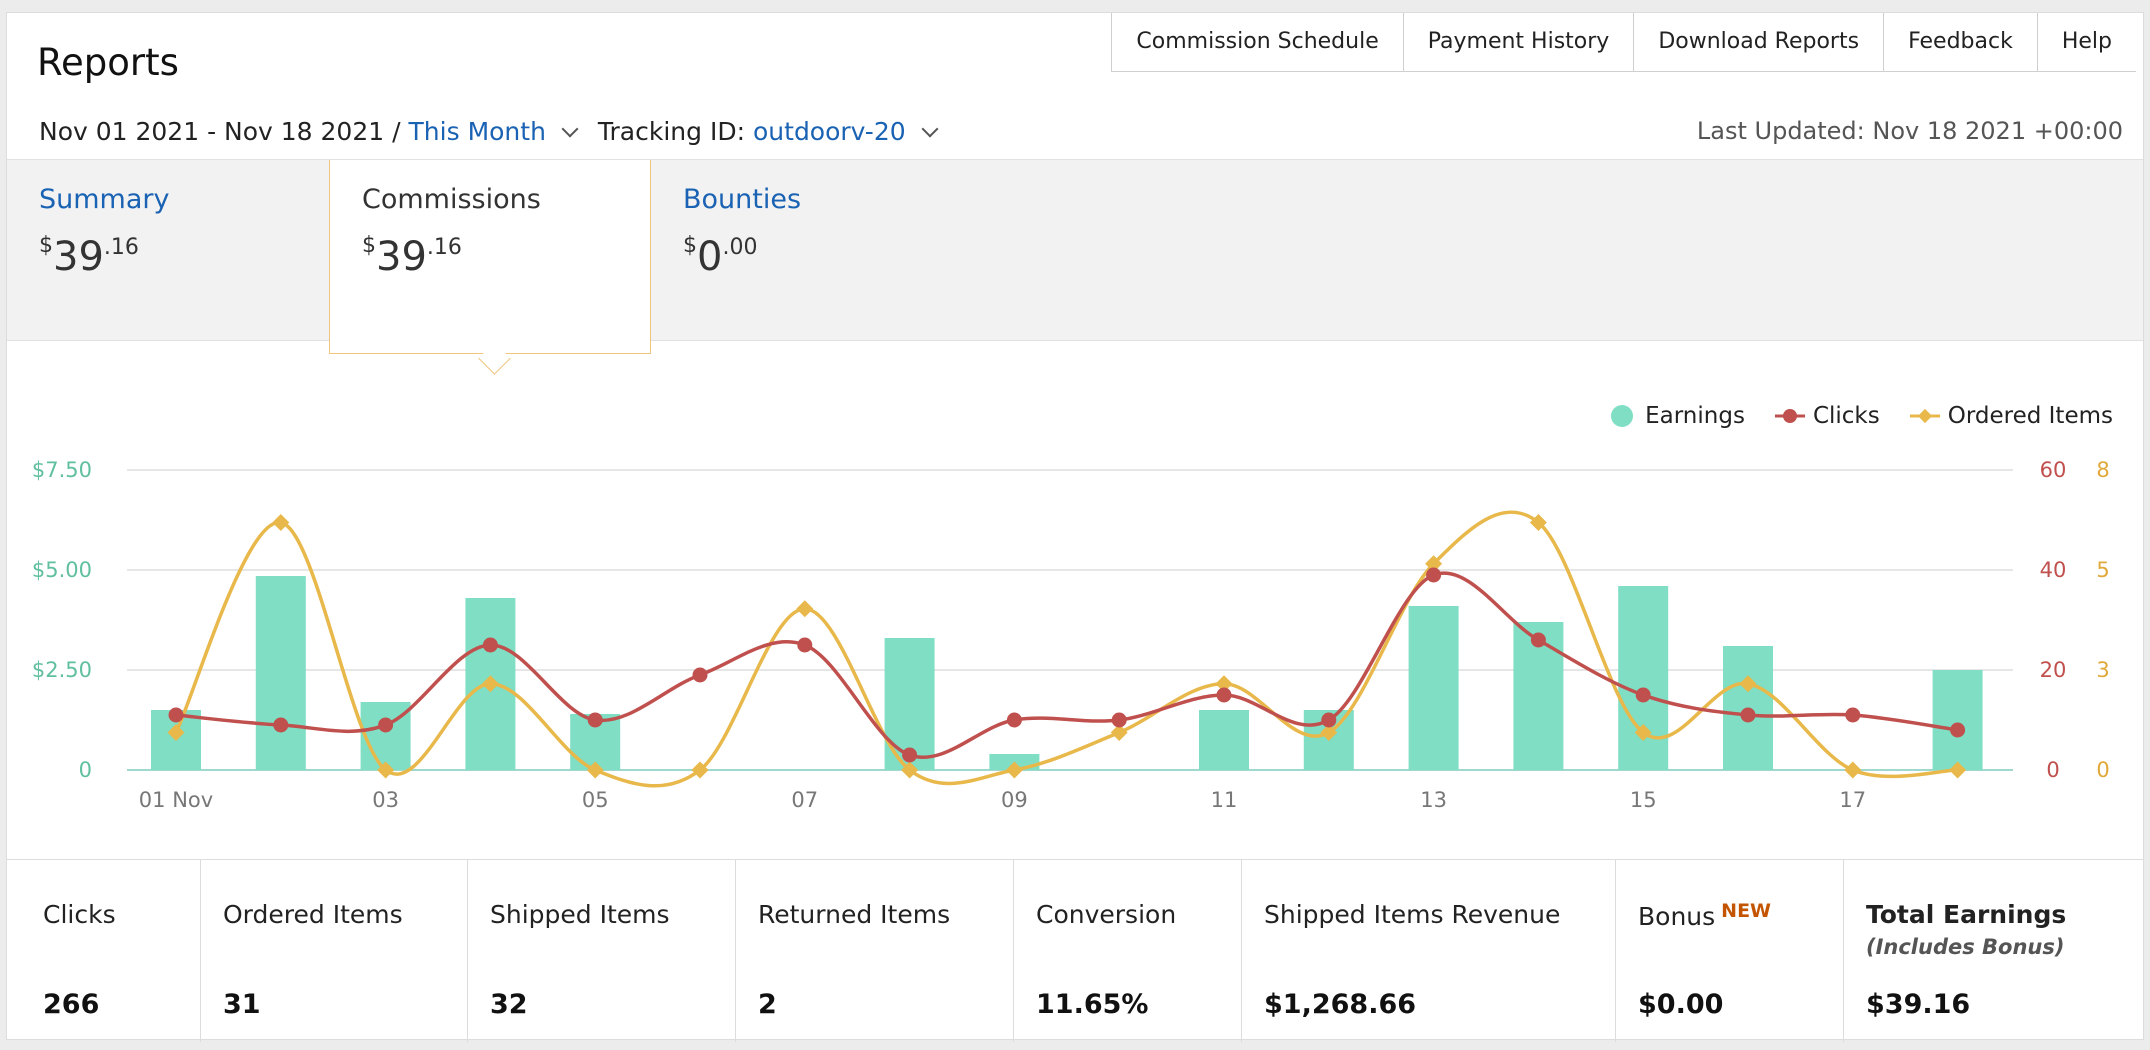 The image size is (2150, 1050). Describe the element at coordinates (1519, 42) in the screenshot. I see `payment-history-button: Payment History` at that location.